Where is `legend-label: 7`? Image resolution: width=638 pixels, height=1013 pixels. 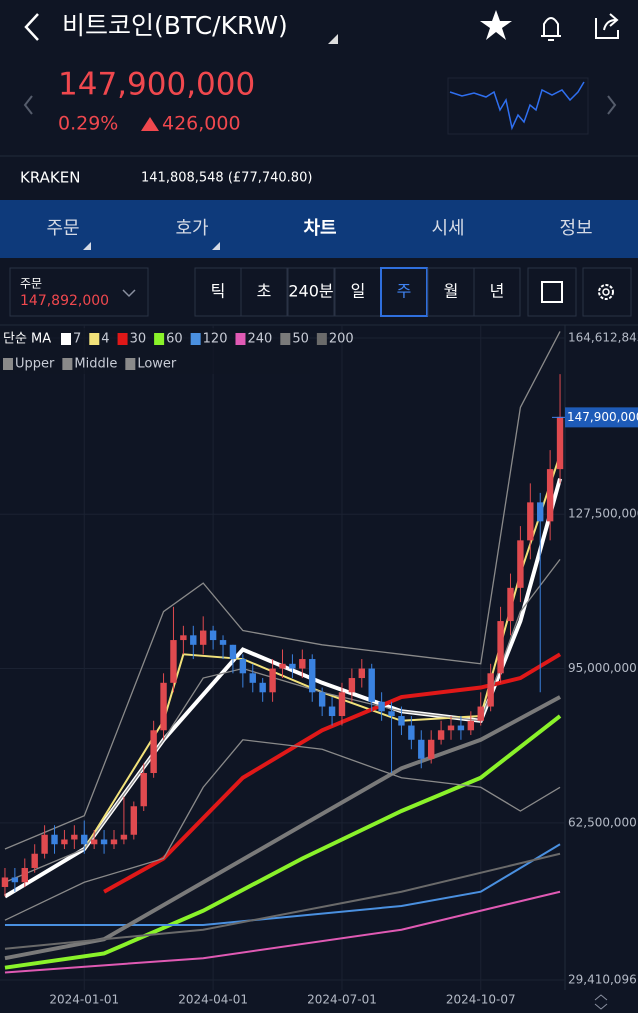
legend-label: 7 is located at coordinates (77, 339).